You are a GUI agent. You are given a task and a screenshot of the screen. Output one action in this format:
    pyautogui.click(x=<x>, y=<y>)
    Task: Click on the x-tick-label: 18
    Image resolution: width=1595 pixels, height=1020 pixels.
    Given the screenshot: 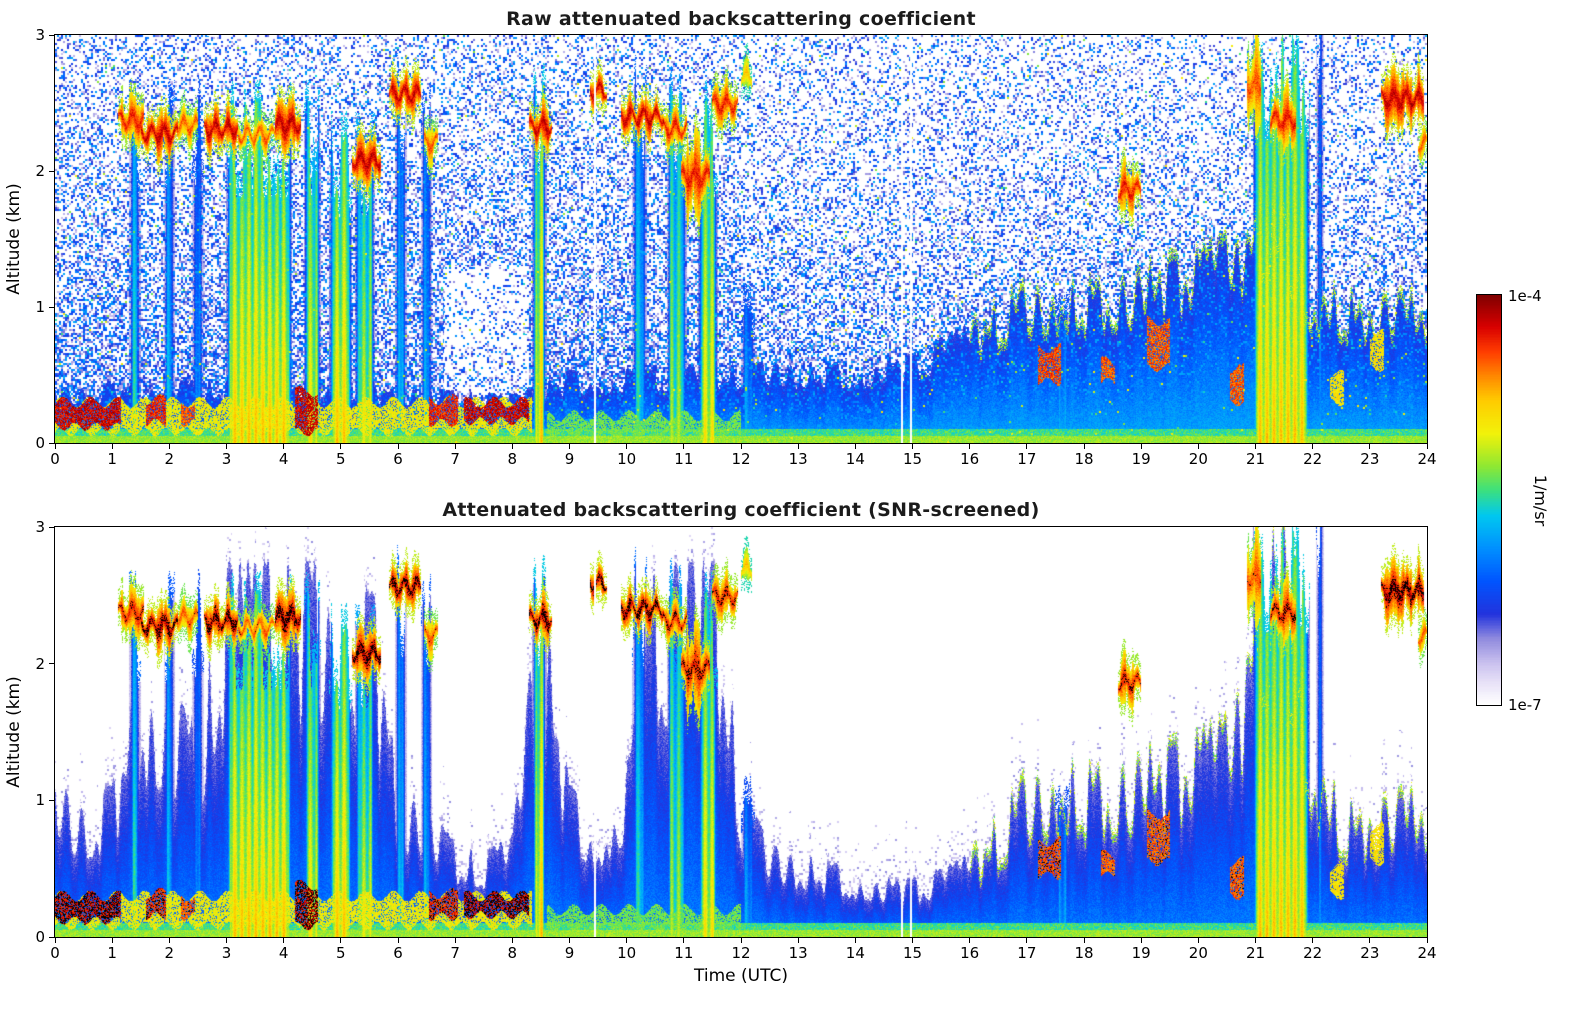 What is the action you would take?
    pyautogui.click(x=1084, y=459)
    